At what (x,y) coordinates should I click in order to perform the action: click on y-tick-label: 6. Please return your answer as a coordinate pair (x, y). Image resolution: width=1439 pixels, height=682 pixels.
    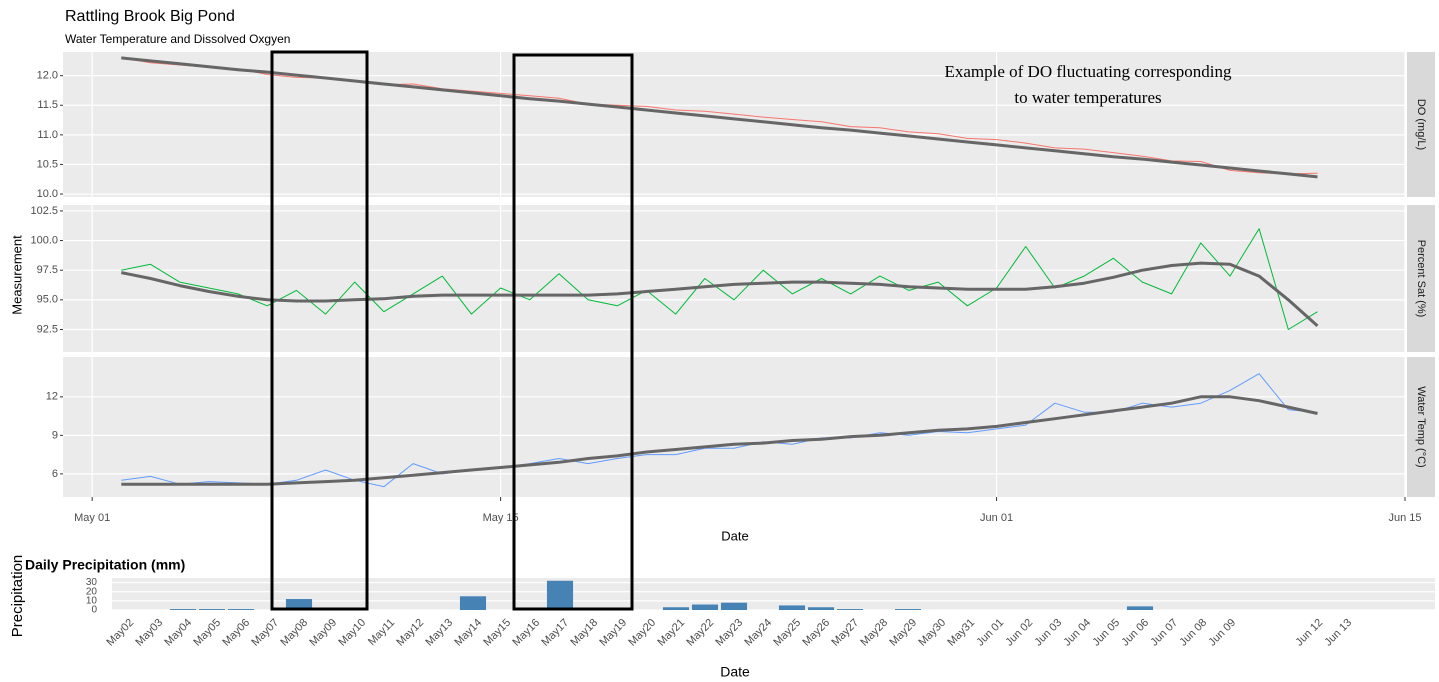
    Looking at the image, I should click on (55, 474).